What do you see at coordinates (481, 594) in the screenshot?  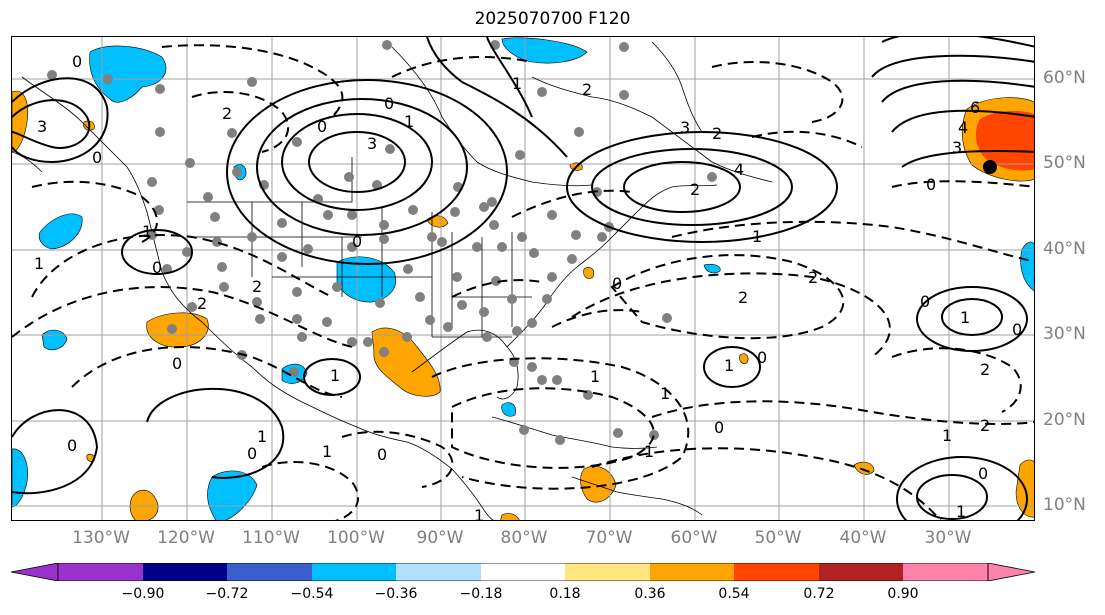 I see `colorbar-tick-label: −0.18` at bounding box center [481, 594].